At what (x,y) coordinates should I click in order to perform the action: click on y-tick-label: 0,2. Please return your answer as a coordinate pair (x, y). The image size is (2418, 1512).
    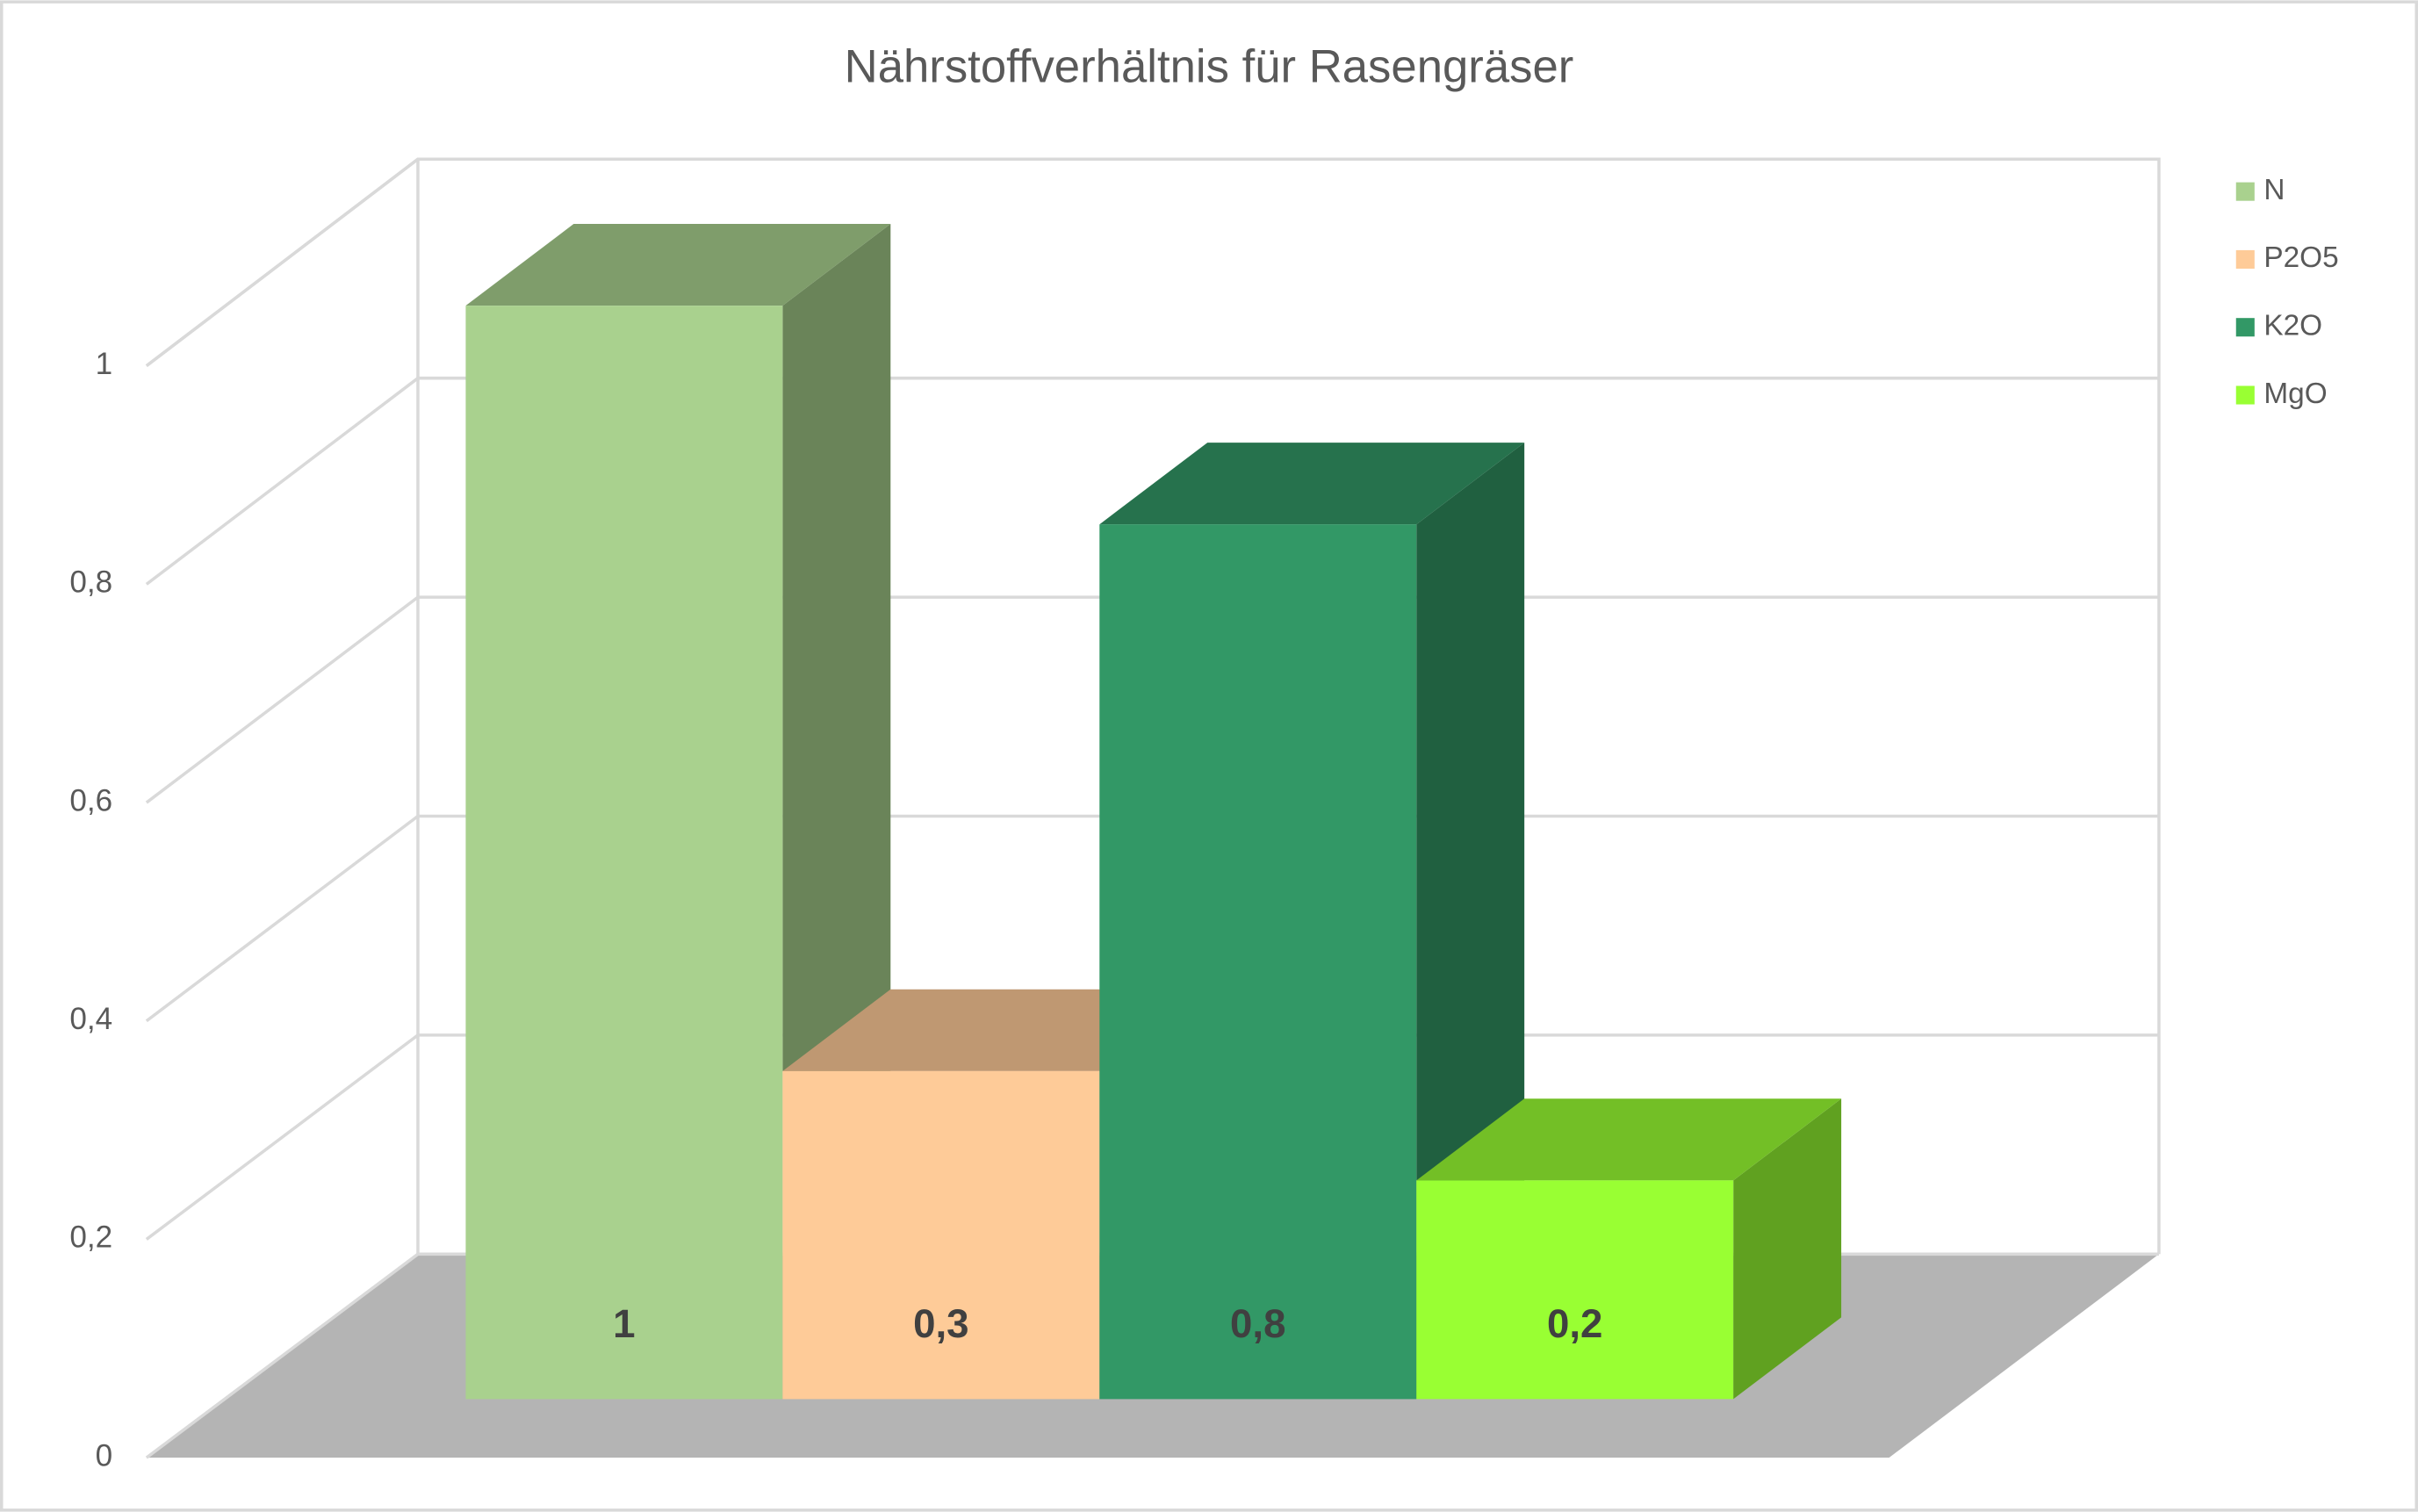
    Looking at the image, I should click on (90, 1237).